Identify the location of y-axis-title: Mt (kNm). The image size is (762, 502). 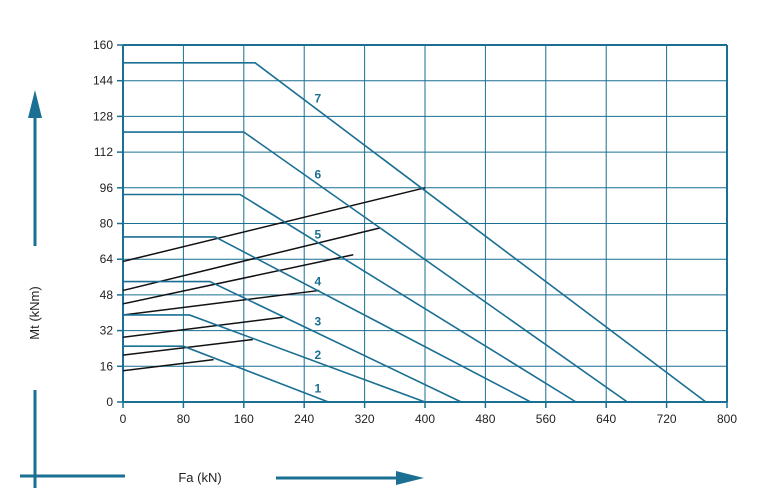
(34, 312).